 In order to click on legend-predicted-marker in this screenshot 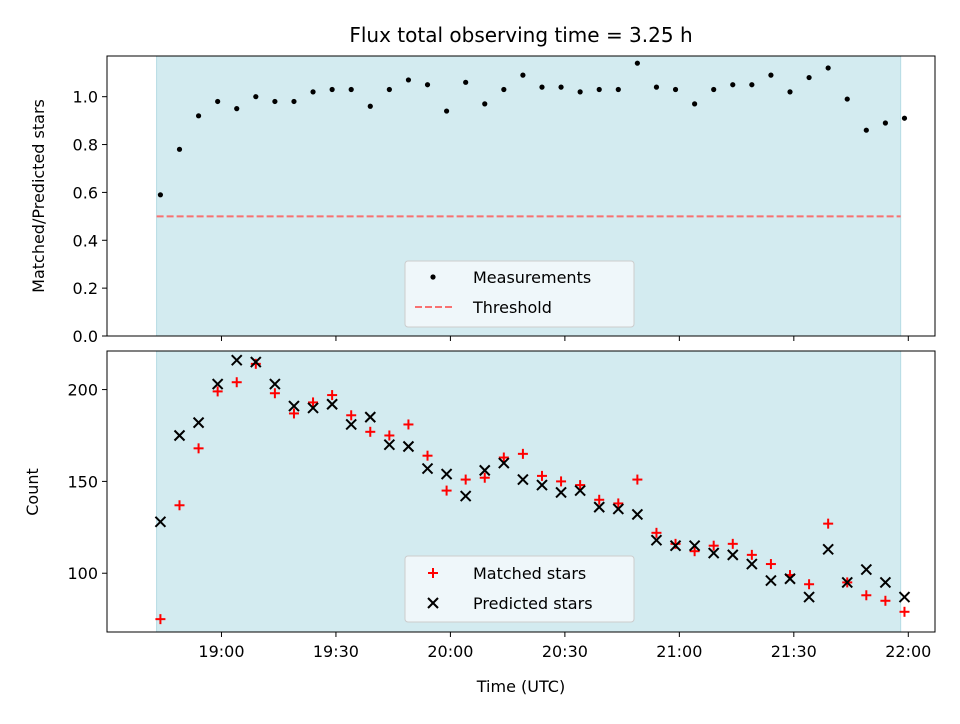, I will do `click(433, 603)`.